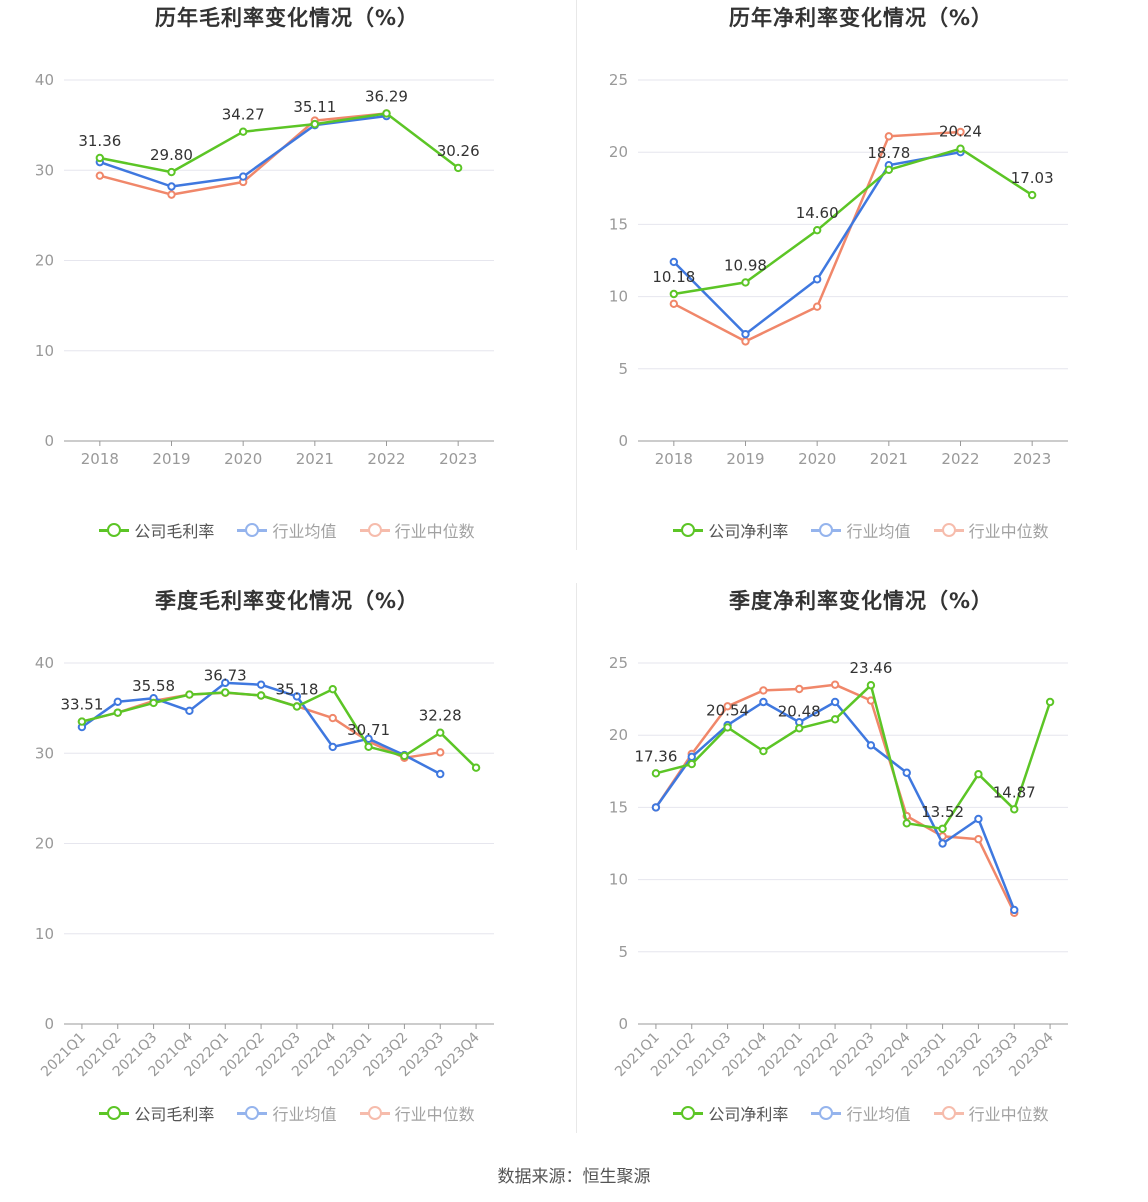  What do you see at coordinates (674, 459) in the screenshot?
I see `x-tick-label: 2018` at bounding box center [674, 459].